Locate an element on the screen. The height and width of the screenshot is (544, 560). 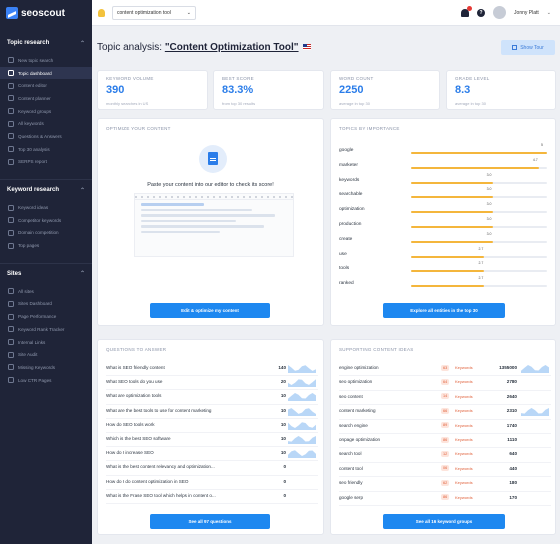
sidebar-item: Domain competition is located at coordinates (46, 233).